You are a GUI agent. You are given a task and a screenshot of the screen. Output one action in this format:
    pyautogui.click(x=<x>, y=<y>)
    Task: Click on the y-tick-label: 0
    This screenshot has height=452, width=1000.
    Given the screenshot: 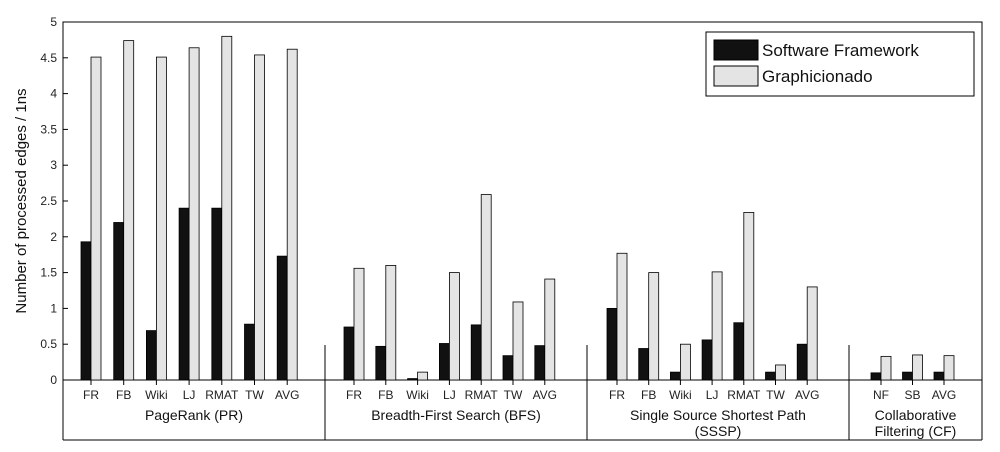 What is the action you would take?
    pyautogui.click(x=53, y=380)
    